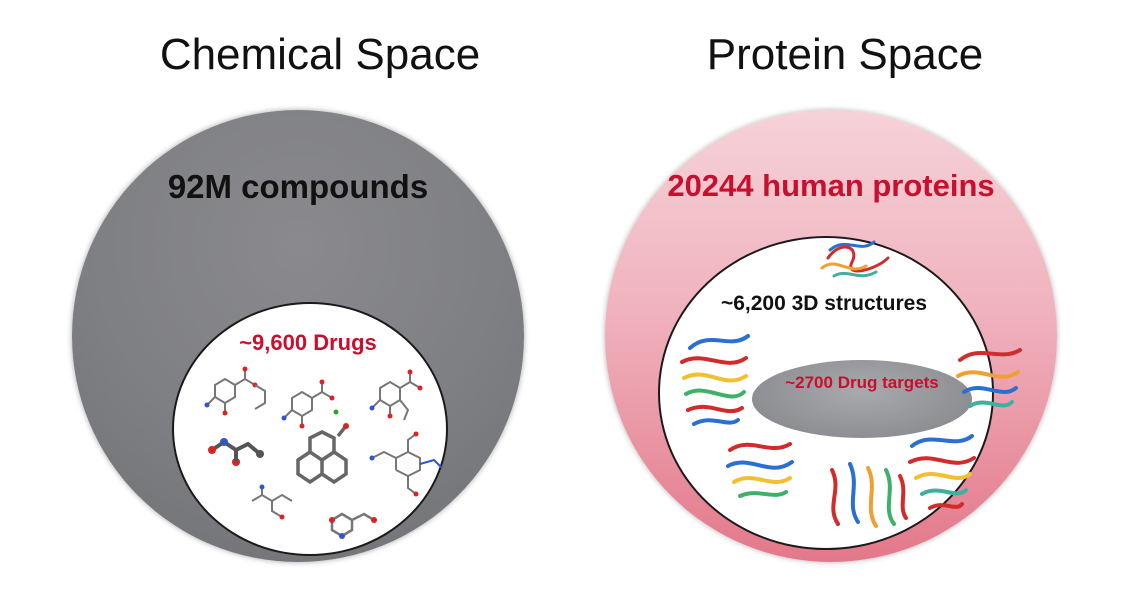  Describe the element at coordinates (824, 303) in the screenshot. I see `structures-count-label: ~6,200 3D structures` at that location.